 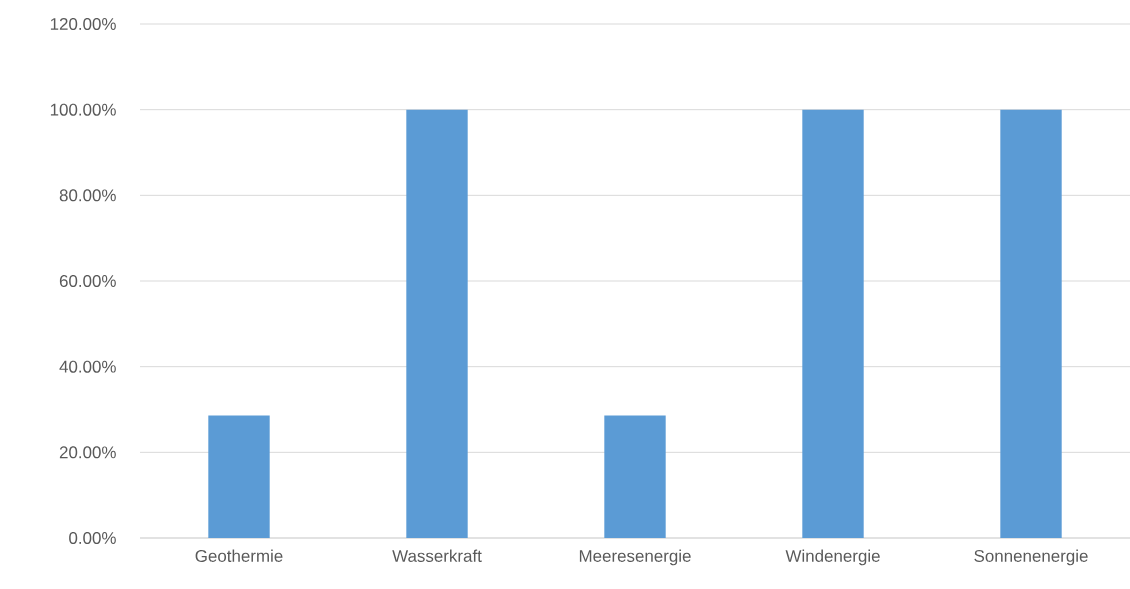 What do you see at coordinates (437, 555) in the screenshot?
I see `x-tick-label: Wasserkraft` at bounding box center [437, 555].